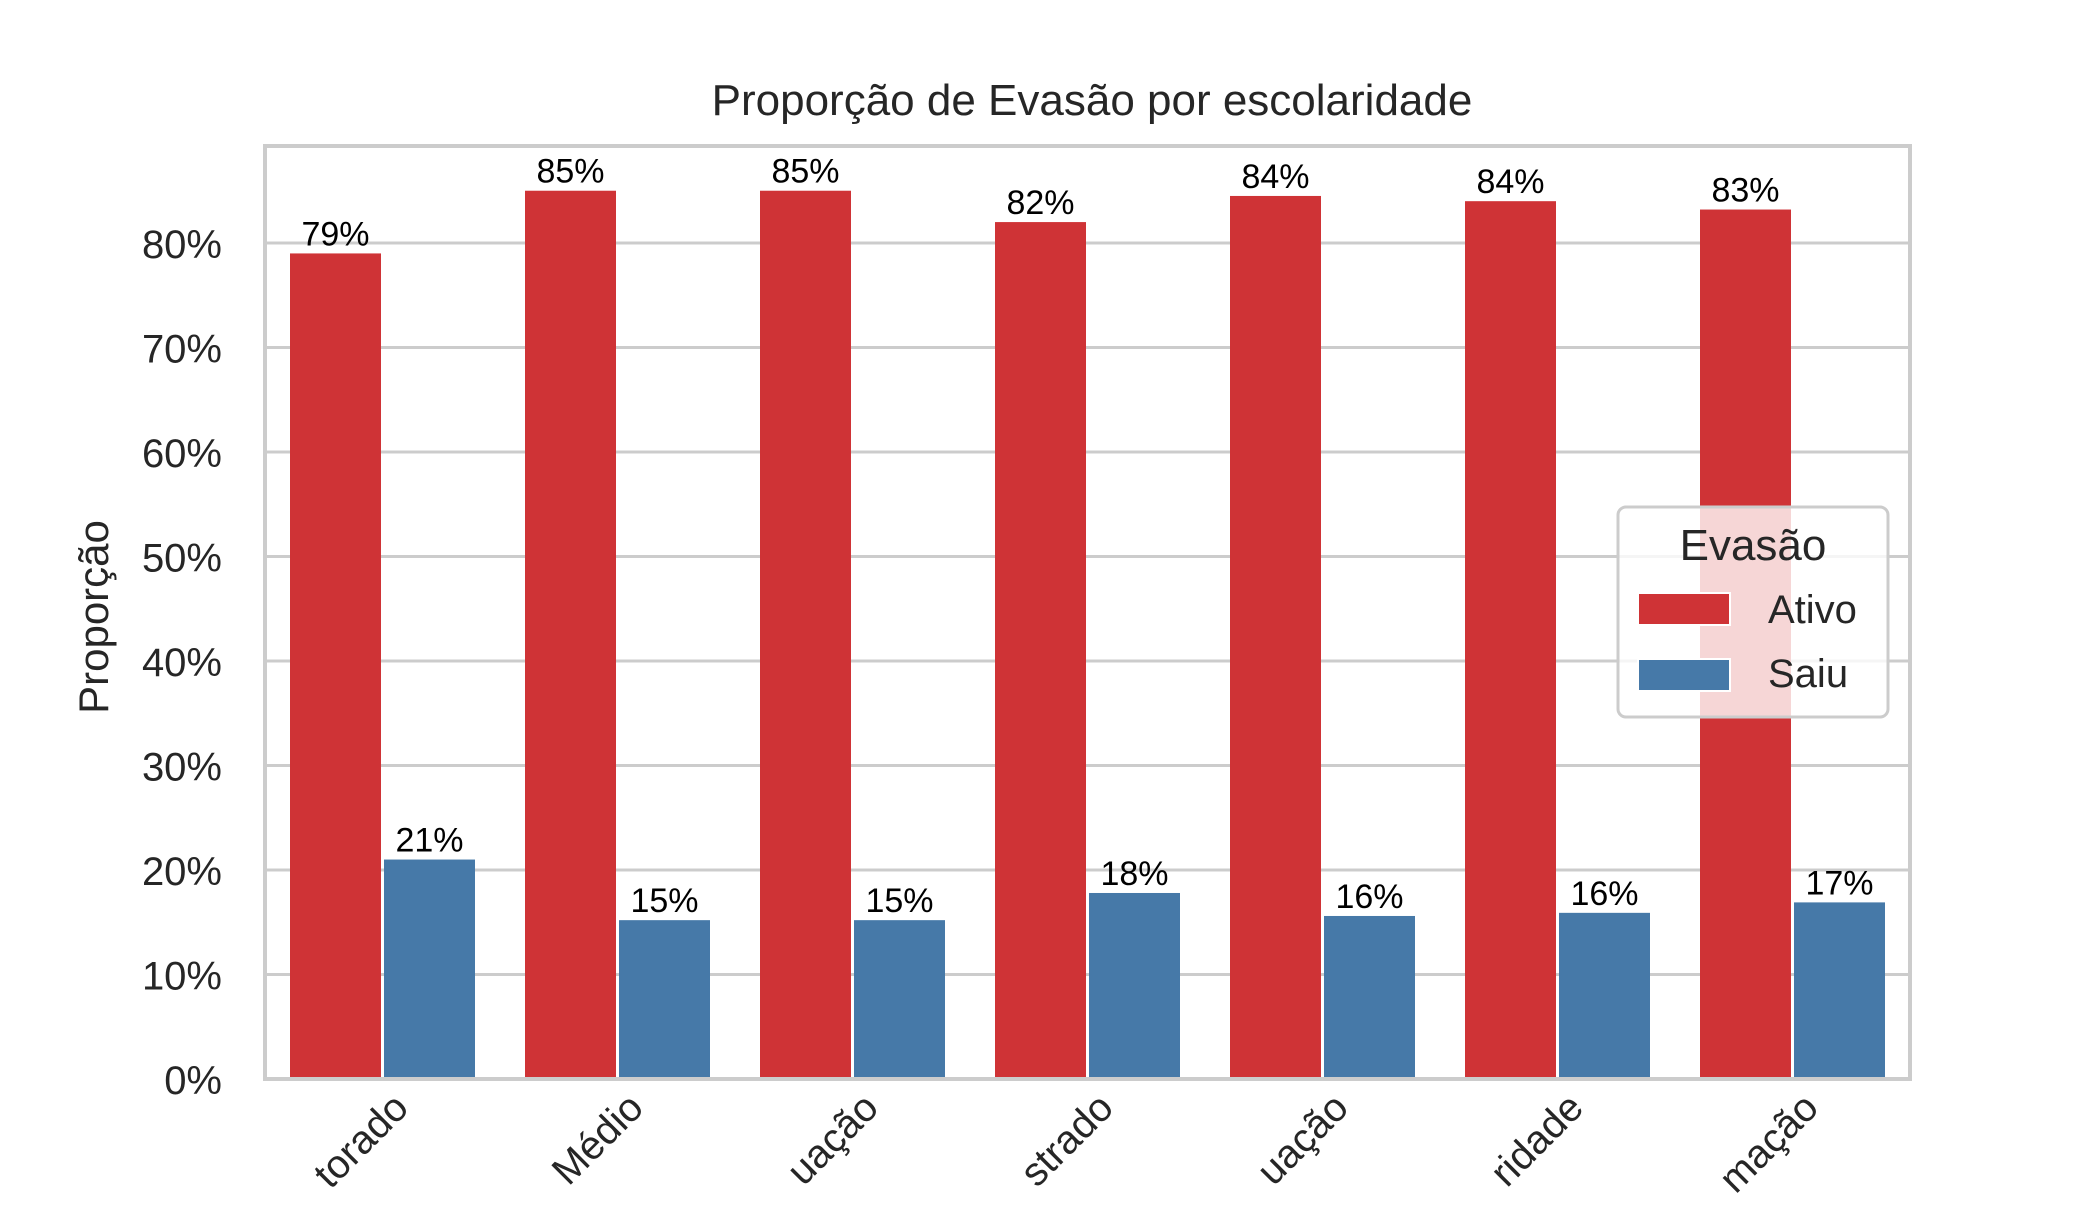  Describe the element at coordinates (182, 454) in the screenshot. I see `y-tick-label: 60%` at that location.